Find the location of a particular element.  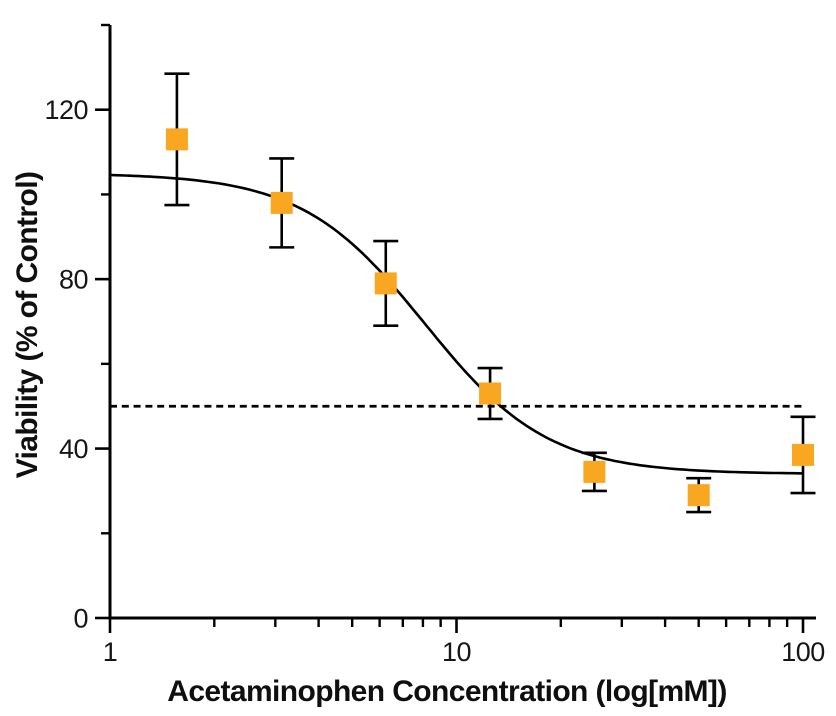

y-tick-label: 120 is located at coordinates (66, 110).